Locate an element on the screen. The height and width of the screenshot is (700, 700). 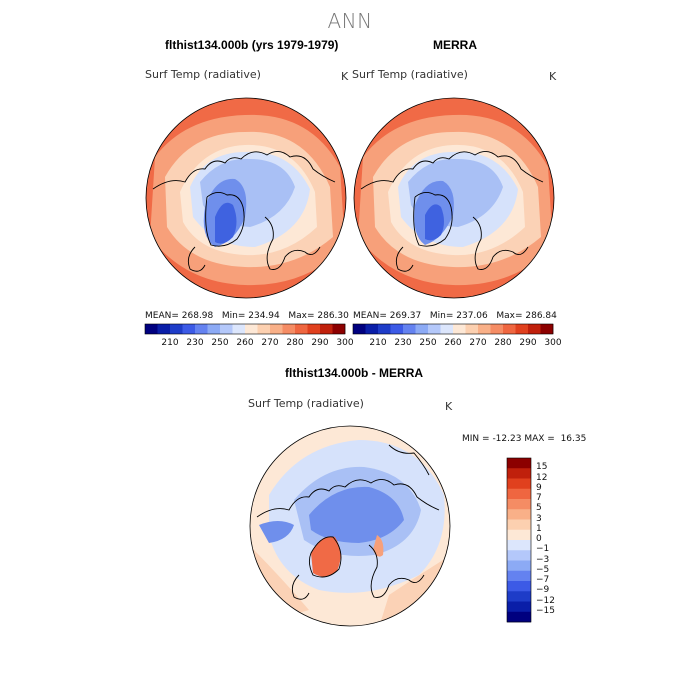
panel-title-difference: flthist134.000b - MERRA is located at coordinates (354, 373).